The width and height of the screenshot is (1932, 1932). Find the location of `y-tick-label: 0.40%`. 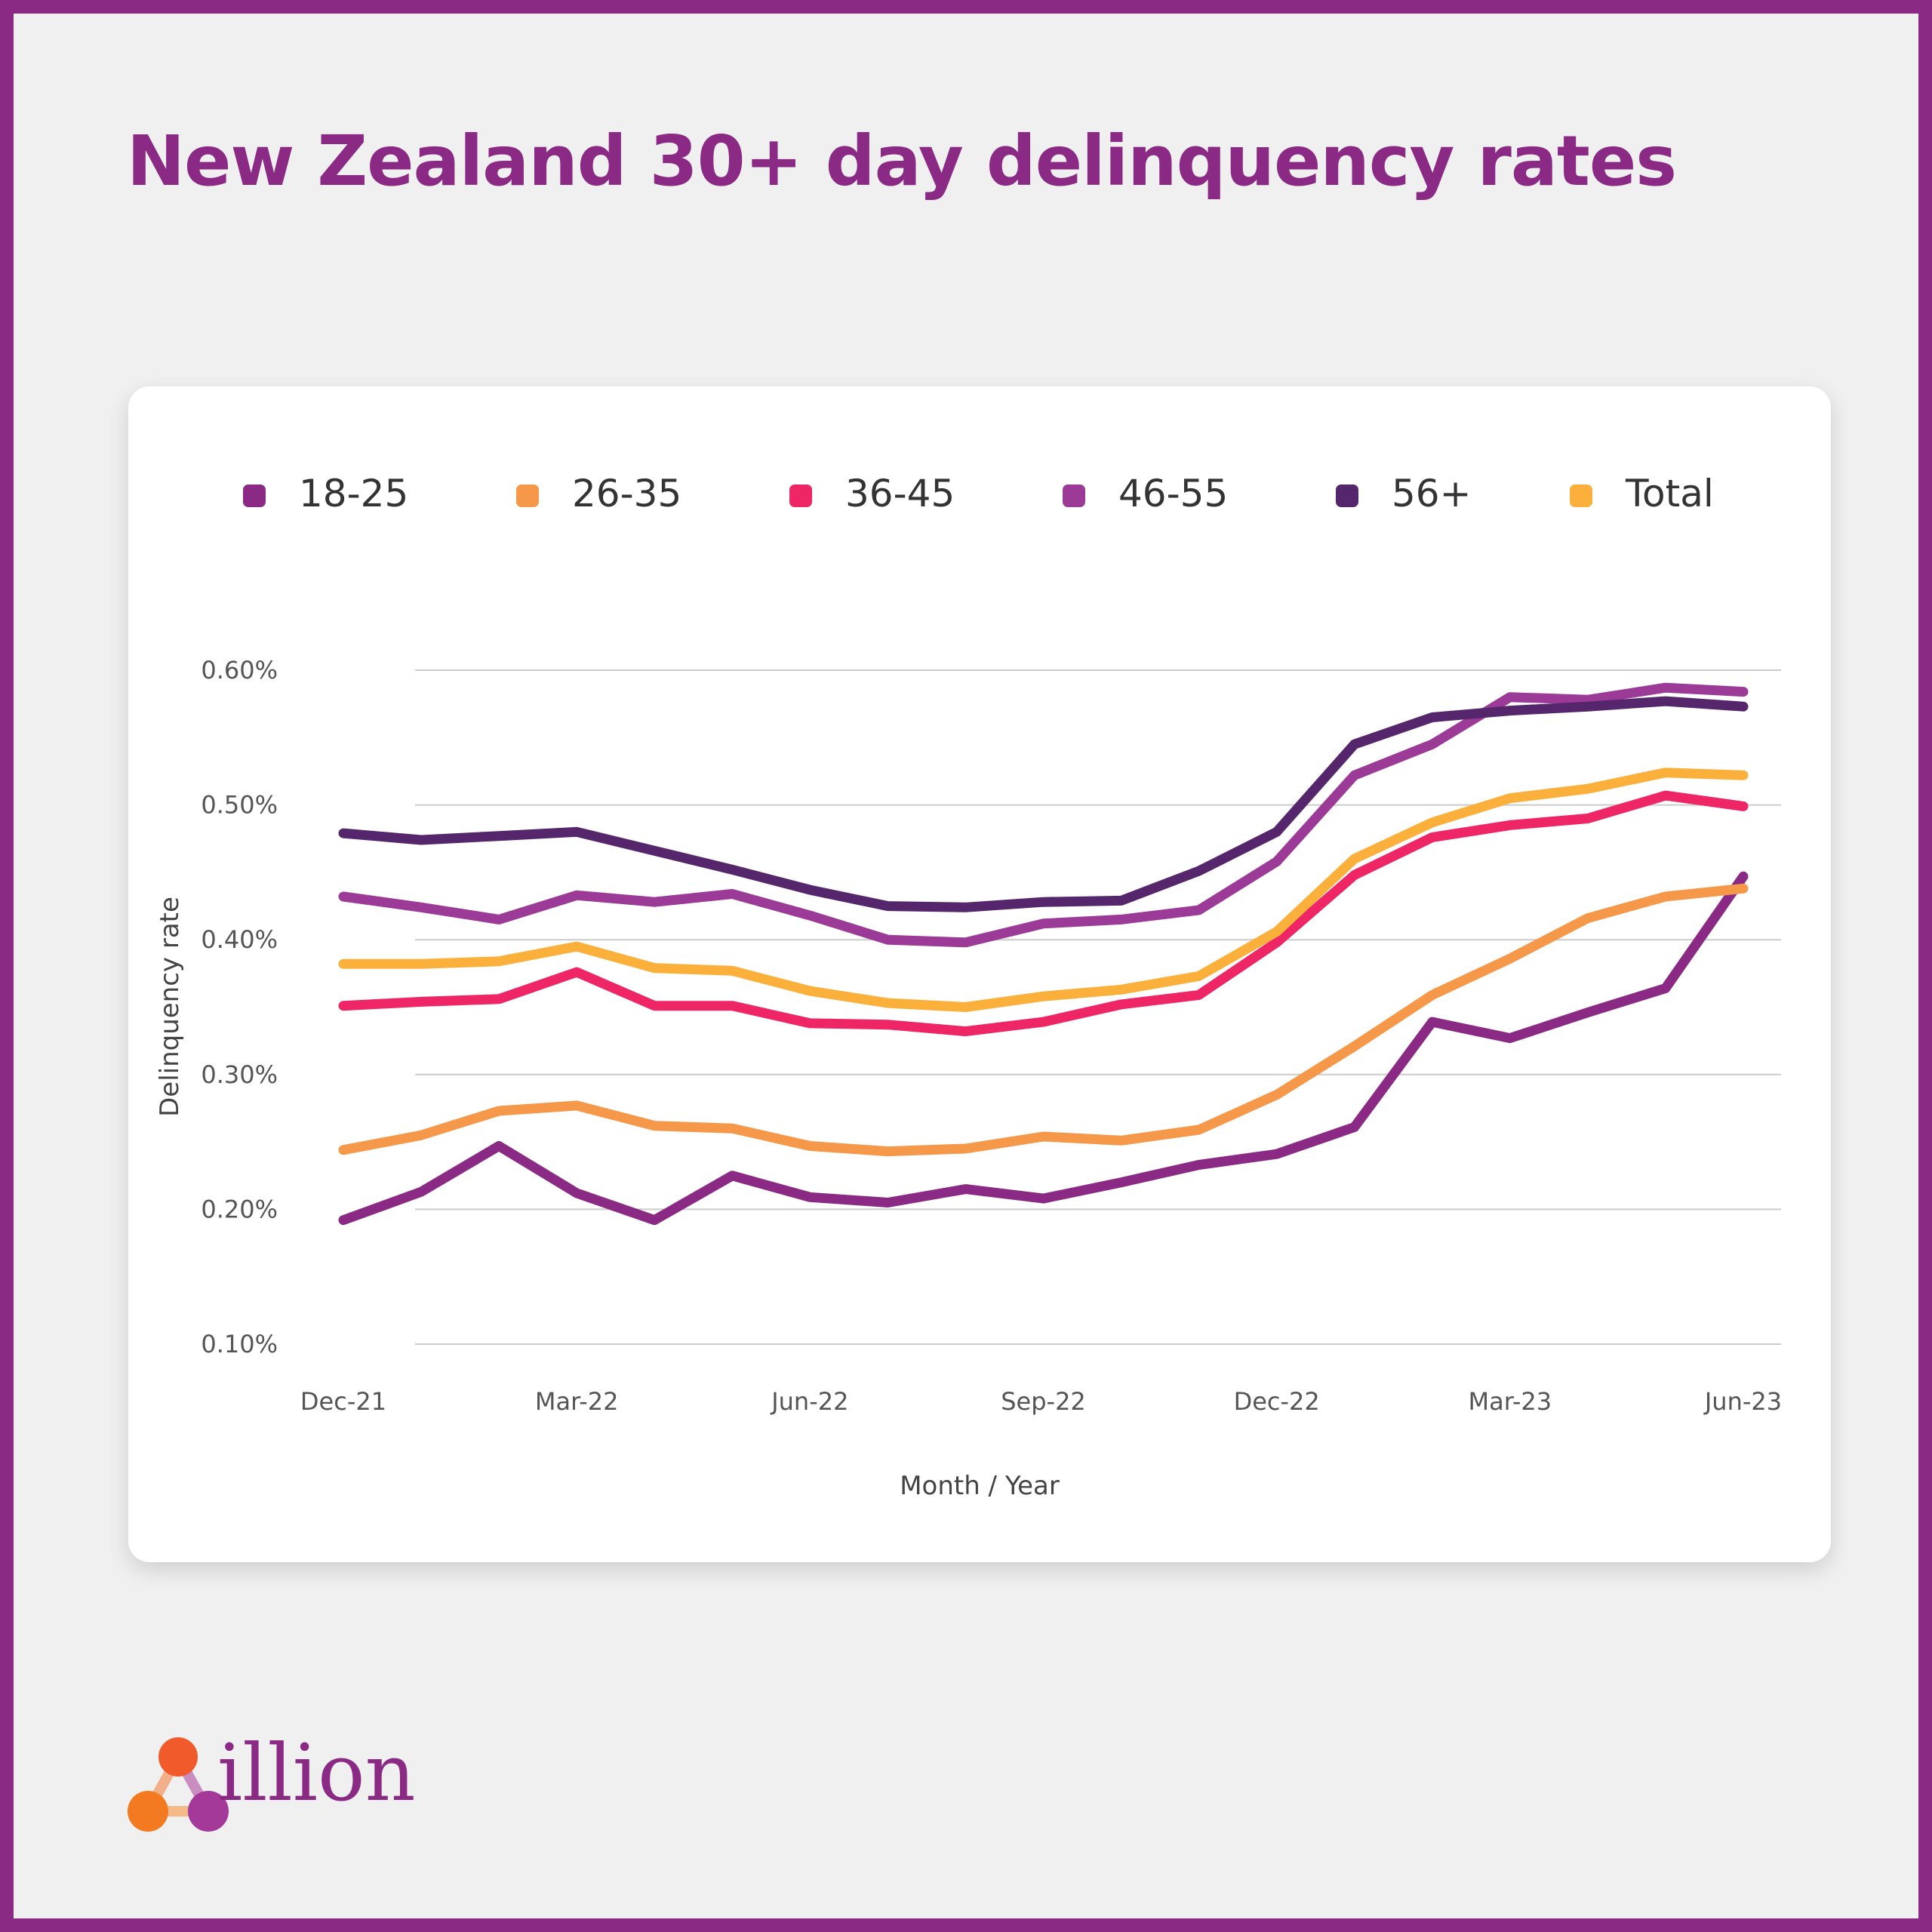

y-tick-label: 0.40% is located at coordinates (239, 939).